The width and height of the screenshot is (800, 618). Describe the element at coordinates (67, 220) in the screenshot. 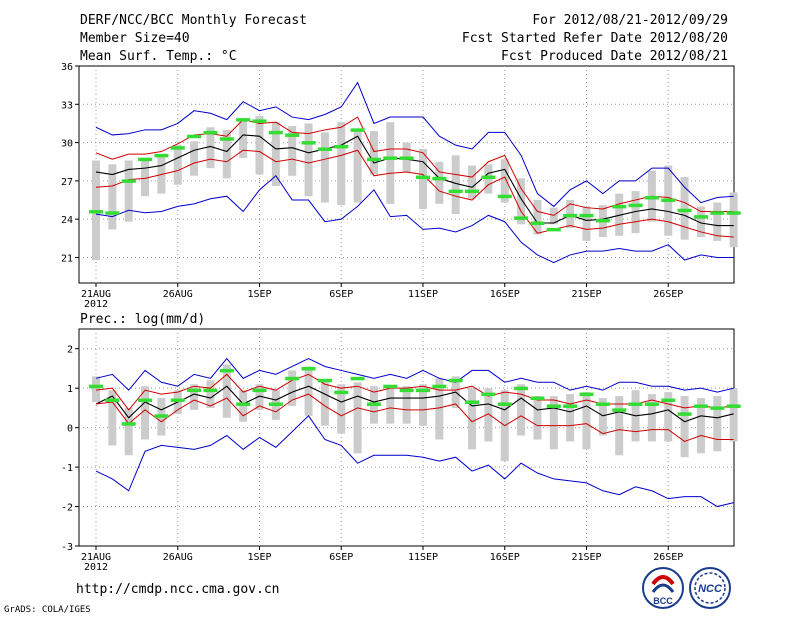

I see `y-tick-label: 24` at that location.